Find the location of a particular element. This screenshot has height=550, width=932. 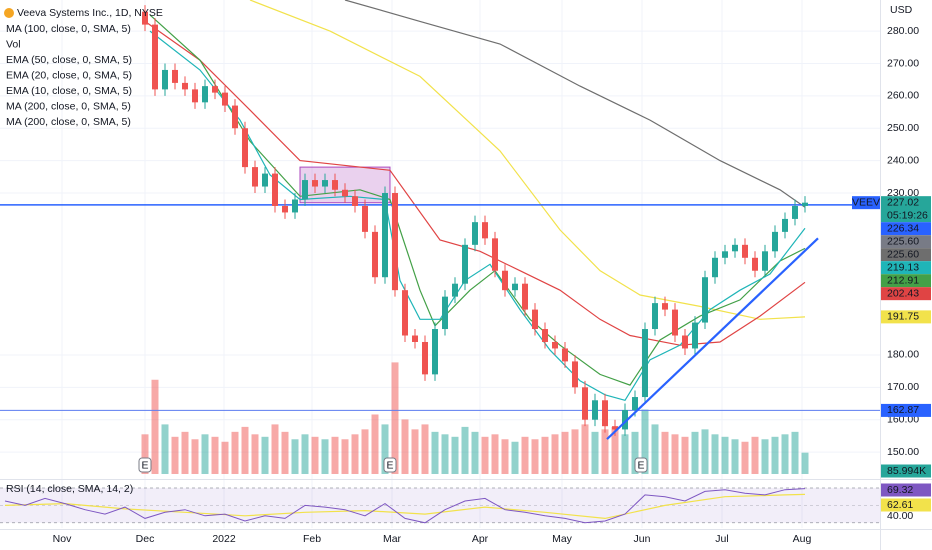

countdown: 05:19:26 is located at coordinates (907, 215).